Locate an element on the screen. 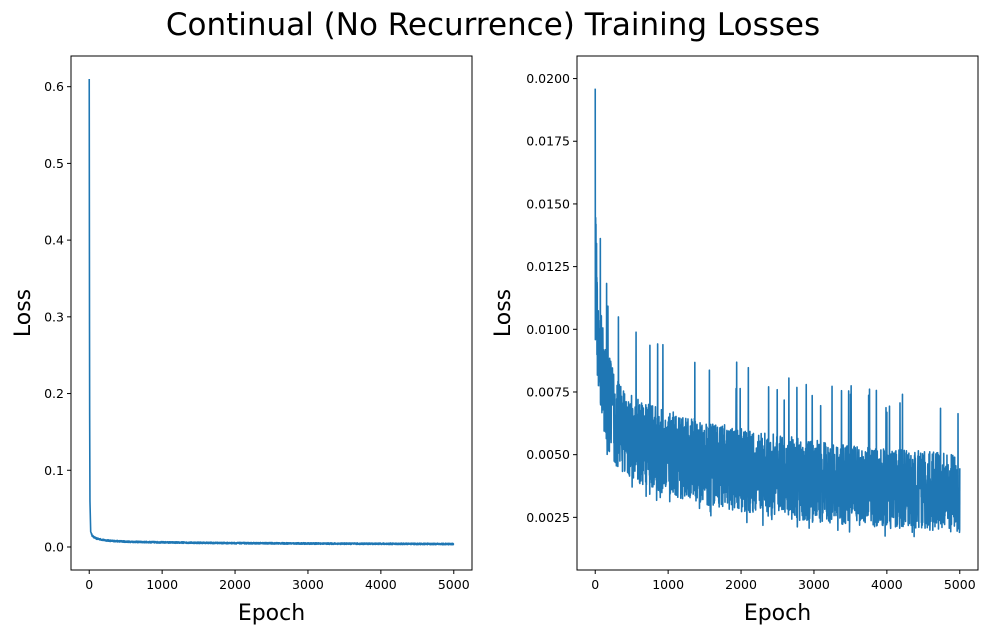  y-tick-label: 0.4 is located at coordinates (54, 240).